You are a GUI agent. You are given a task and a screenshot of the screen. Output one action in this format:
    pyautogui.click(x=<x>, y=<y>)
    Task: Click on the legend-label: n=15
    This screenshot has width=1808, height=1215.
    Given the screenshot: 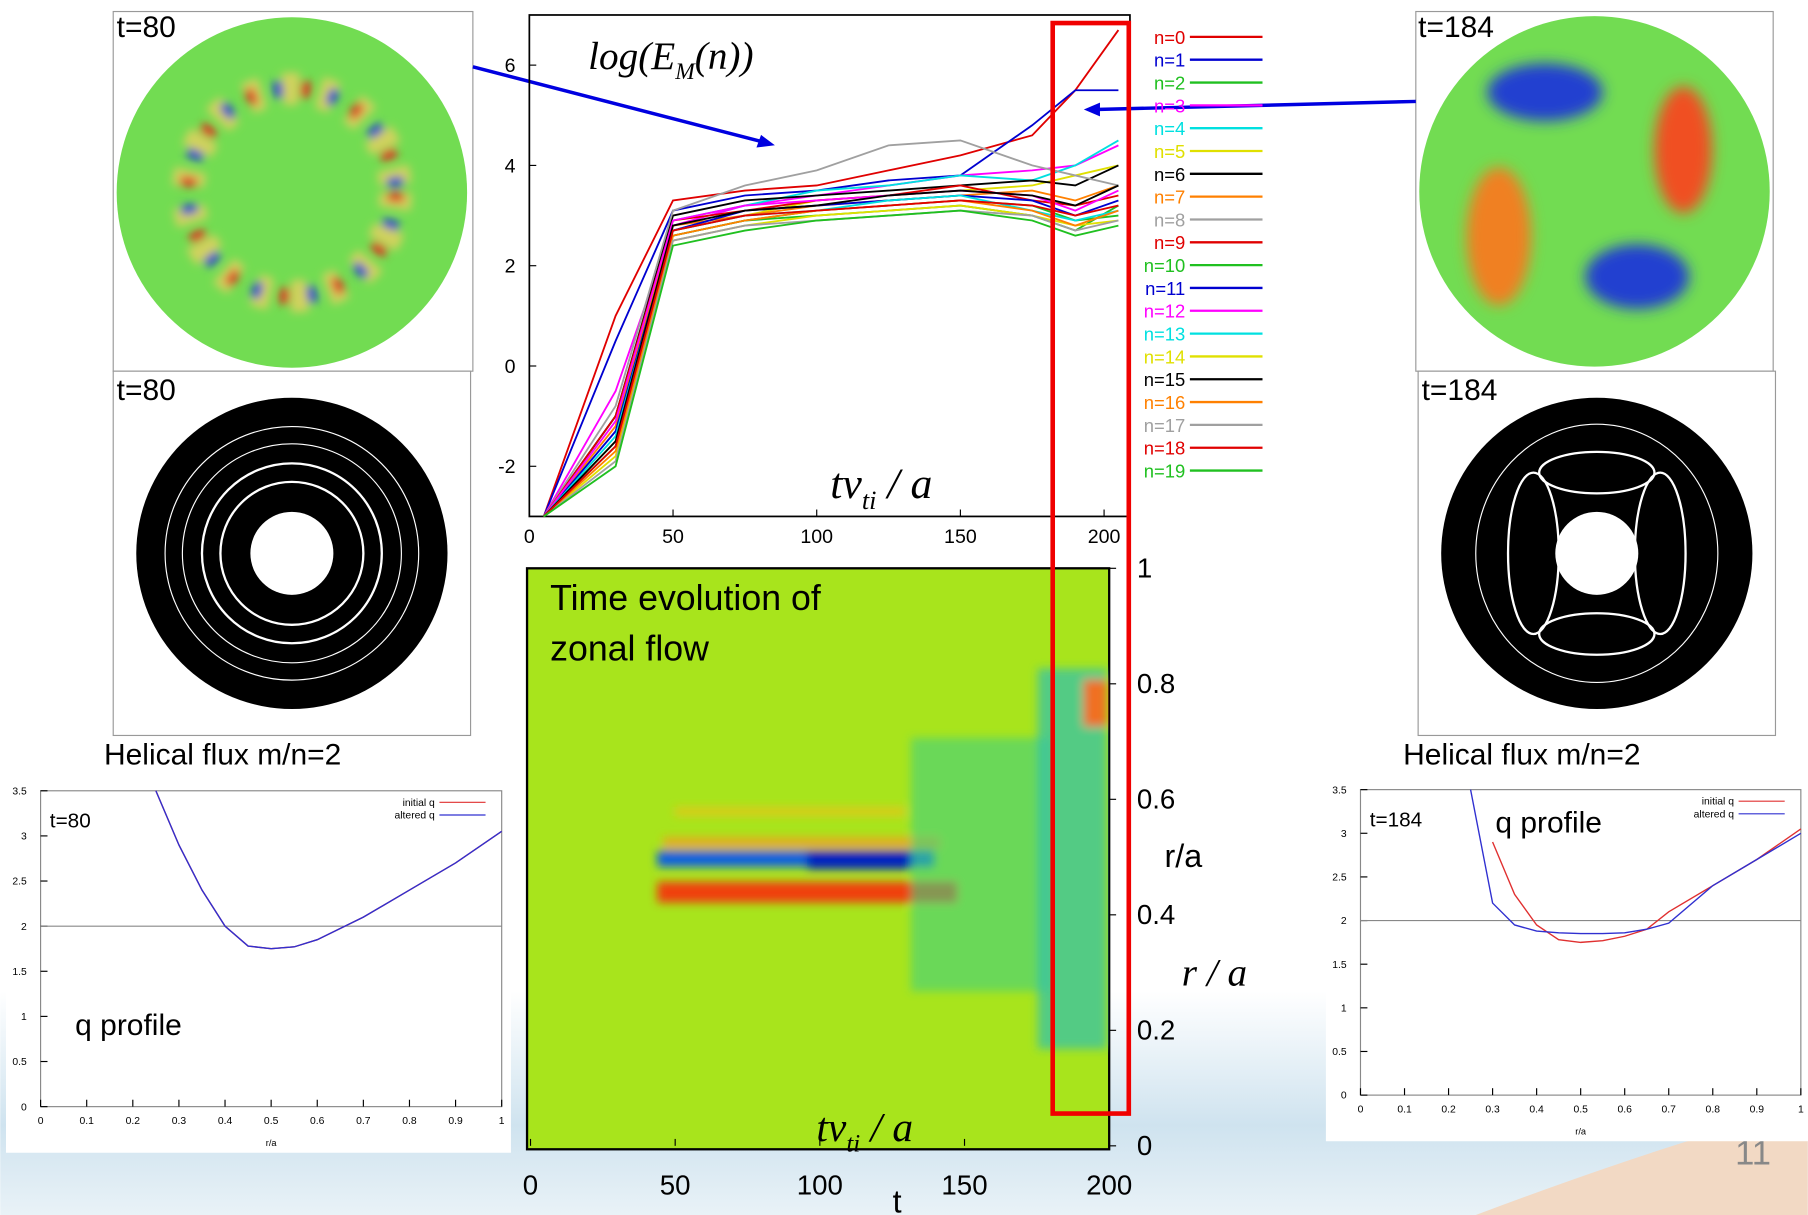 What is the action you would take?
    pyautogui.click(x=1165, y=379)
    